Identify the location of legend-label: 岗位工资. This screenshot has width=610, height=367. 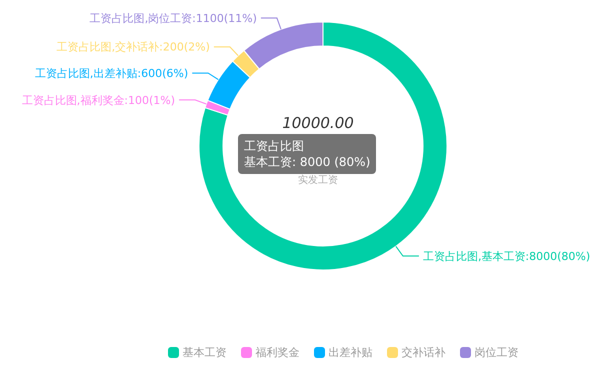
(496, 352).